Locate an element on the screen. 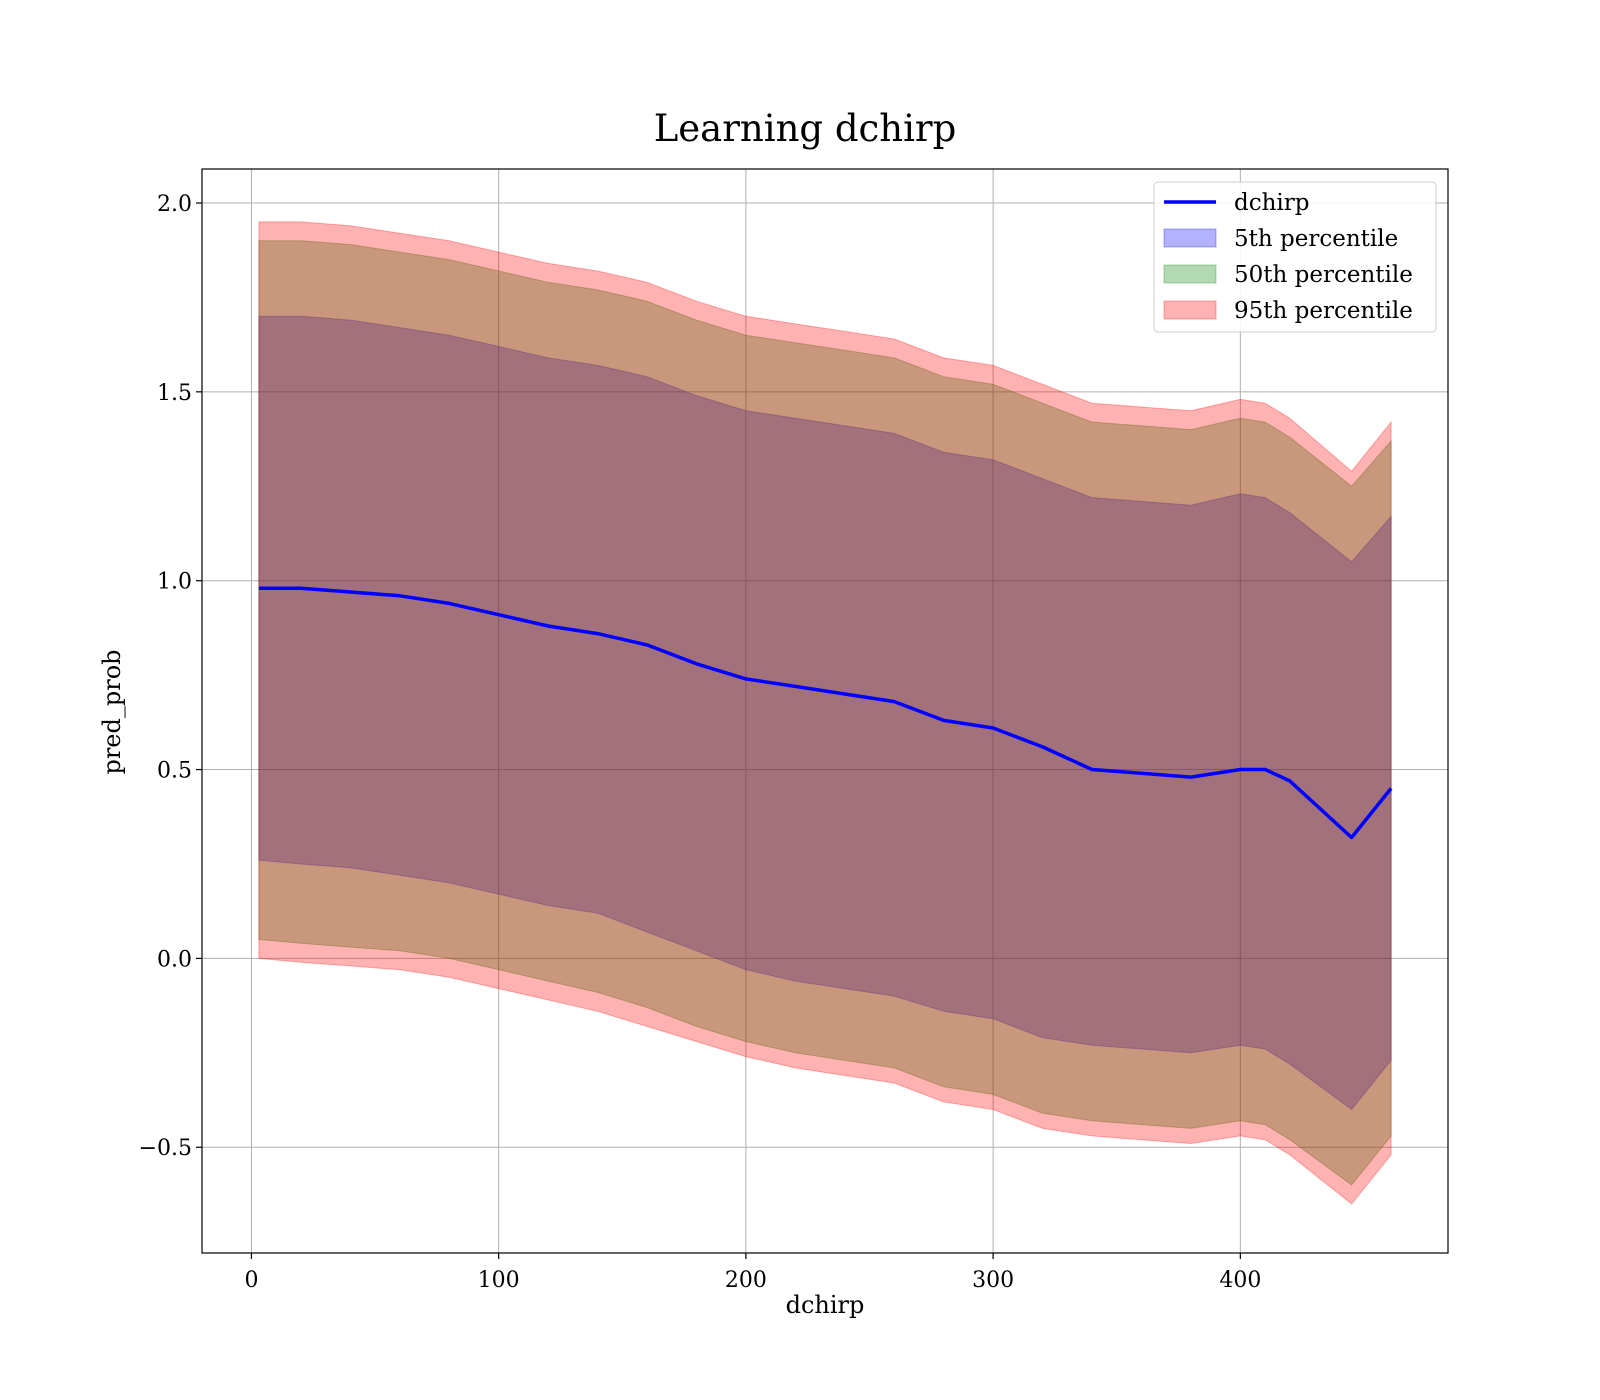 This screenshot has height=1400, width=1600. legend-box is located at coordinates (1295, 257).